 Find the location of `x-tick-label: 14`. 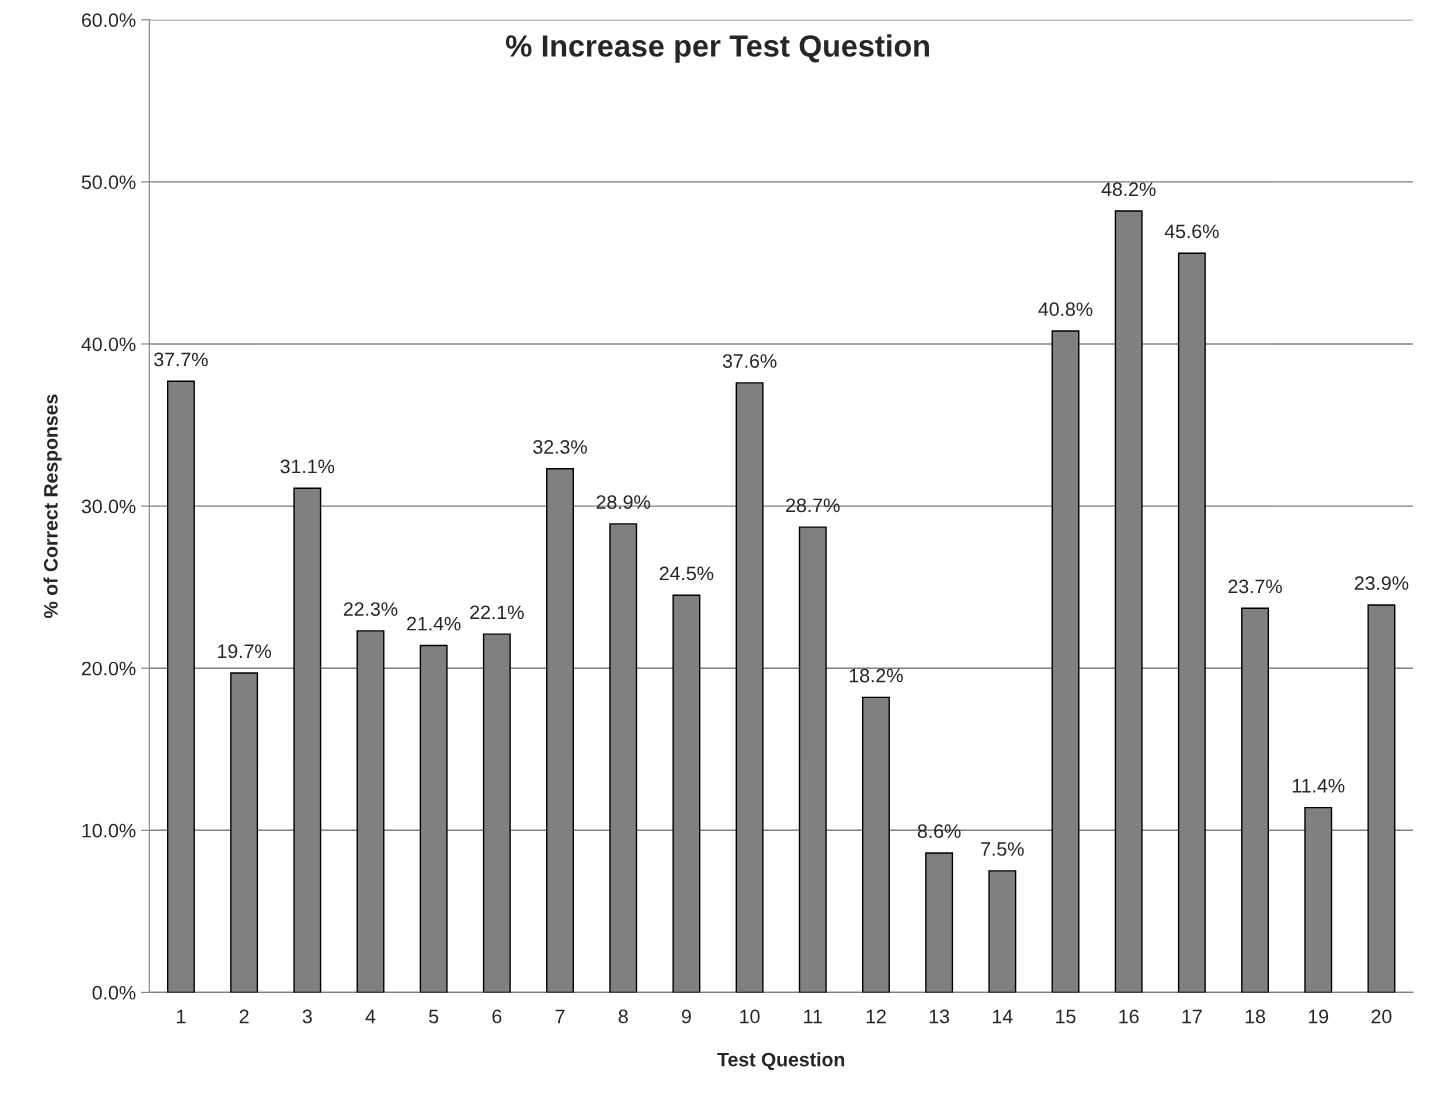

x-tick-label: 14 is located at coordinates (1003, 1016).